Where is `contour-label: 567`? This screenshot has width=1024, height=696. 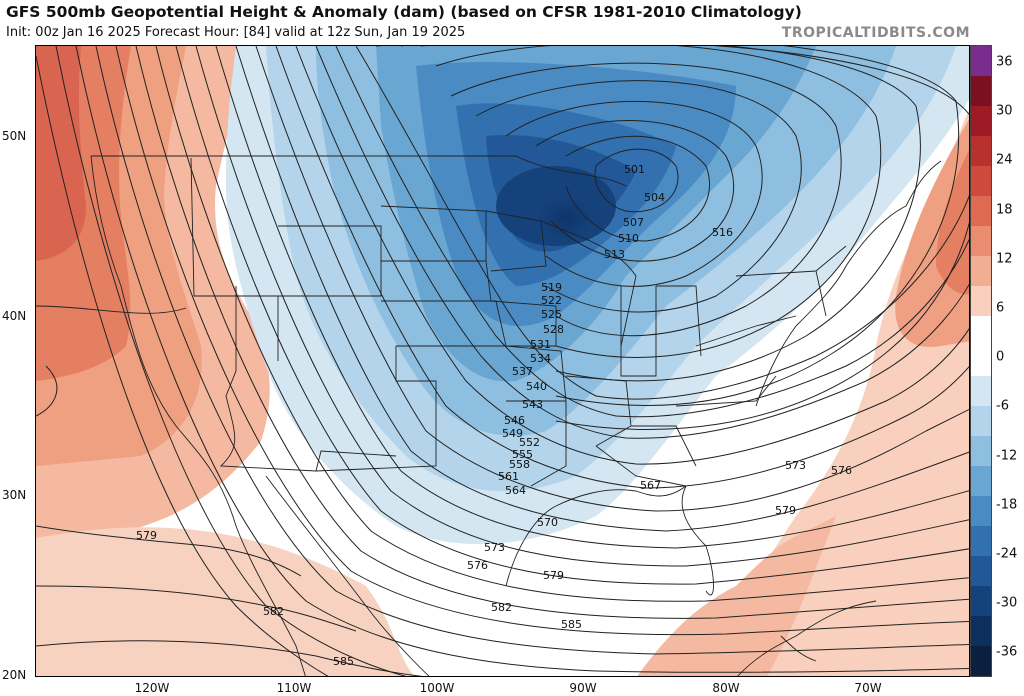 contour-label: 567 is located at coordinates (650, 485).